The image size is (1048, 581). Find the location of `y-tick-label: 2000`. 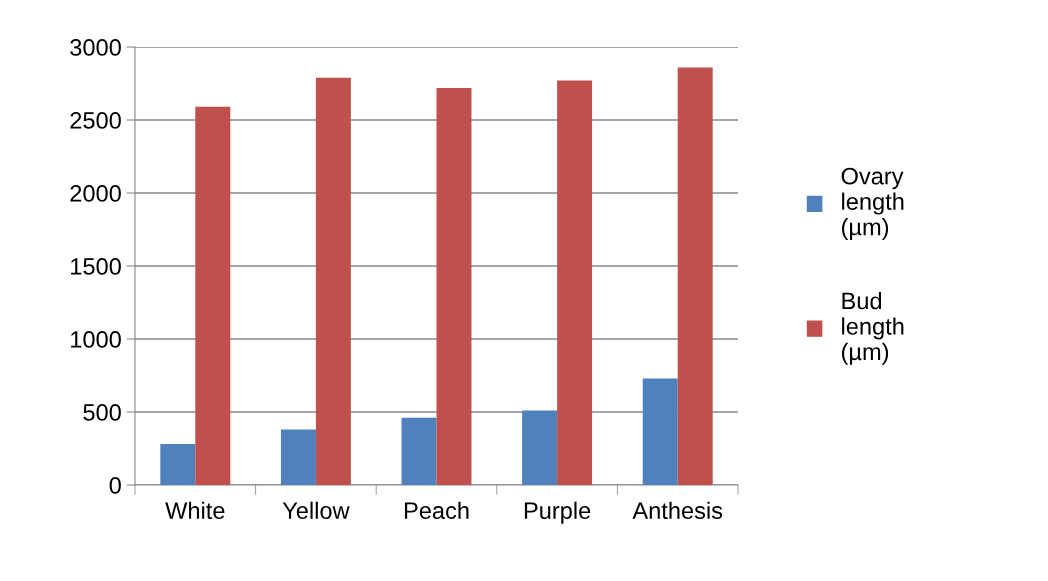

y-tick-label: 2000 is located at coordinates (95, 193).